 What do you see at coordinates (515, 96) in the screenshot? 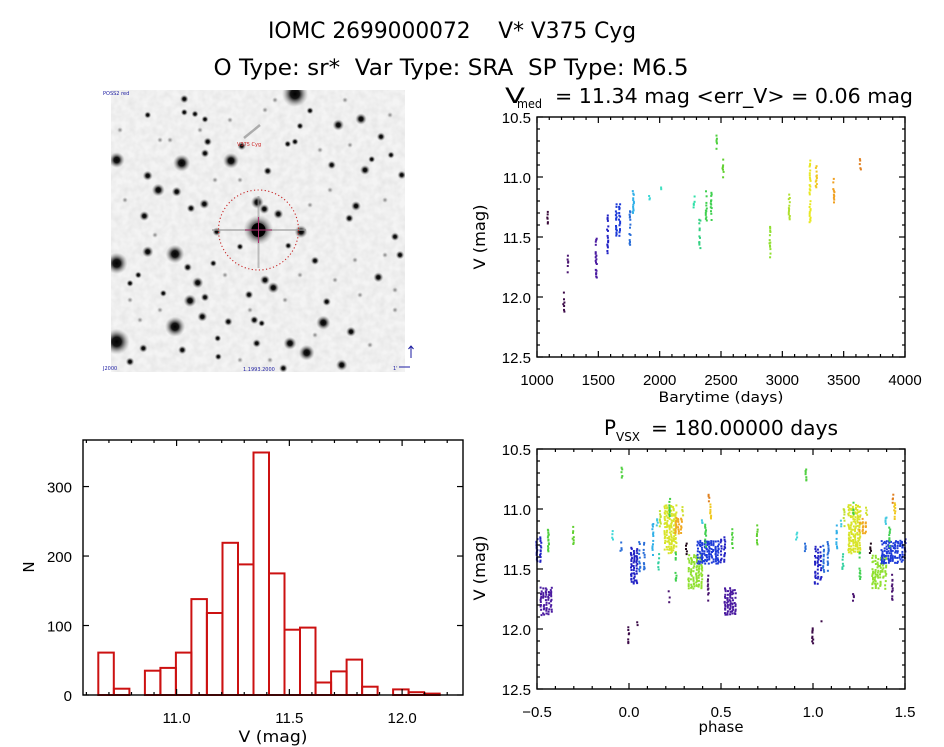
I see `lightcurve-title-symbol: V` at bounding box center [515, 96].